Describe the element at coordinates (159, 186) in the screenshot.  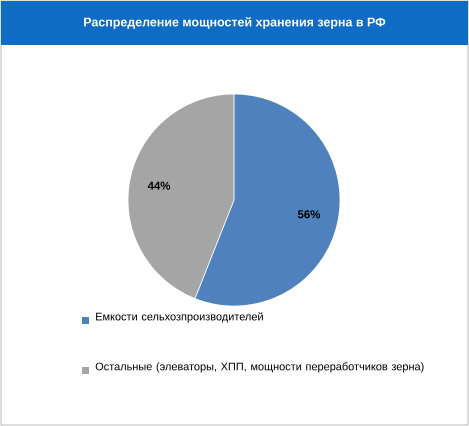
I see `data-label: 44%` at that location.